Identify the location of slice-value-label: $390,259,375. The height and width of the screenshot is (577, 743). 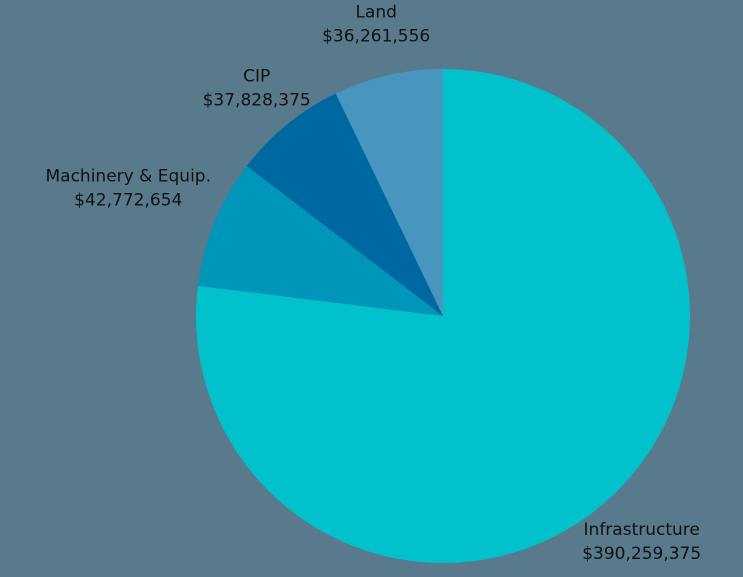
(641, 554).